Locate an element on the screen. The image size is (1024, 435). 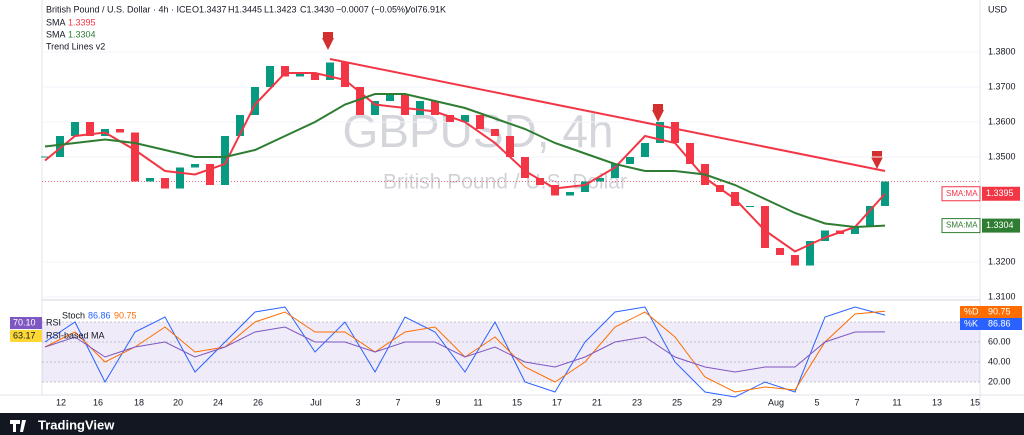
arrow-marker is located at coordinates (658, 113).